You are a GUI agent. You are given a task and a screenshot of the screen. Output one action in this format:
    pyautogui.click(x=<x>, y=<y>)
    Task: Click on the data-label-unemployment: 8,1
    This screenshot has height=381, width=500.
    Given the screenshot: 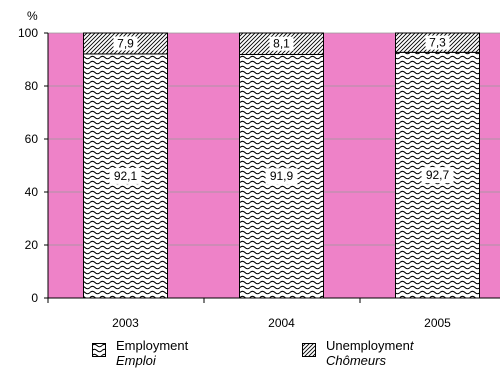 What is the action you would take?
    pyautogui.click(x=281, y=44)
    